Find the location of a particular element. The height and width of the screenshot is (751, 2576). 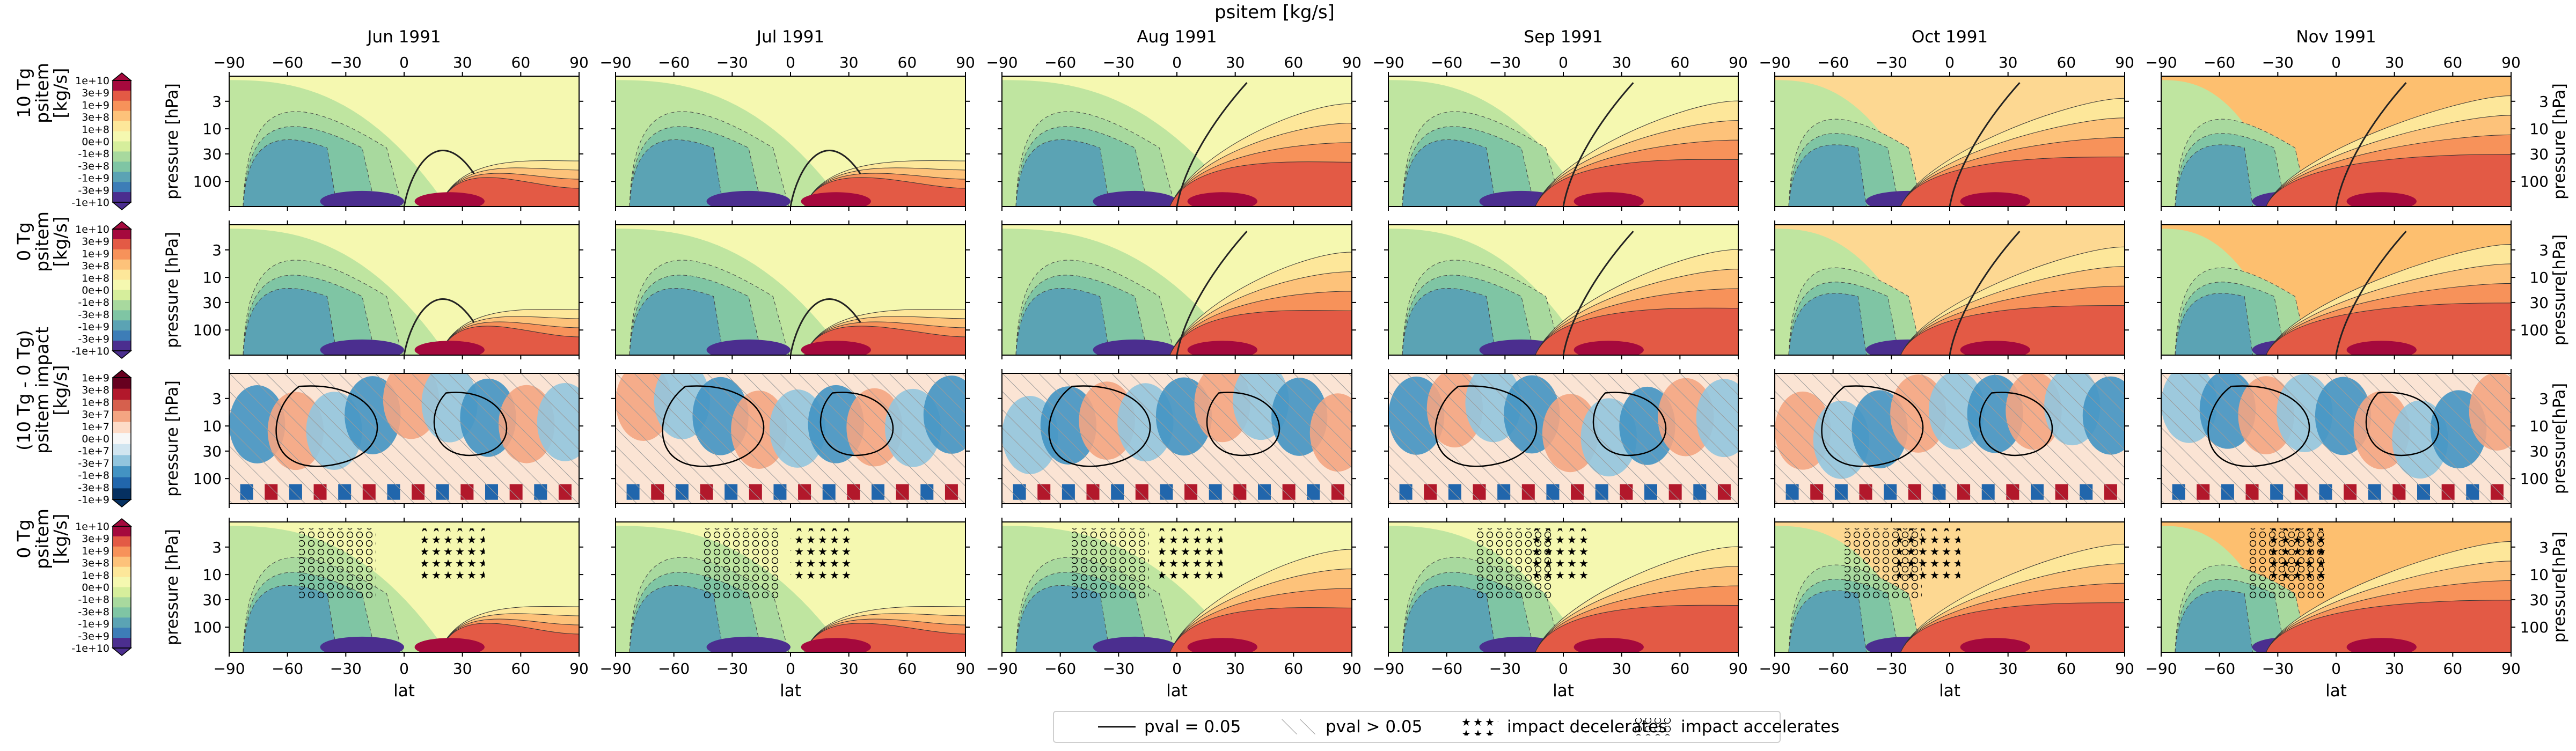

panel: 3 10 30 100 pressure [hPa] is located at coordinates (373, 438).